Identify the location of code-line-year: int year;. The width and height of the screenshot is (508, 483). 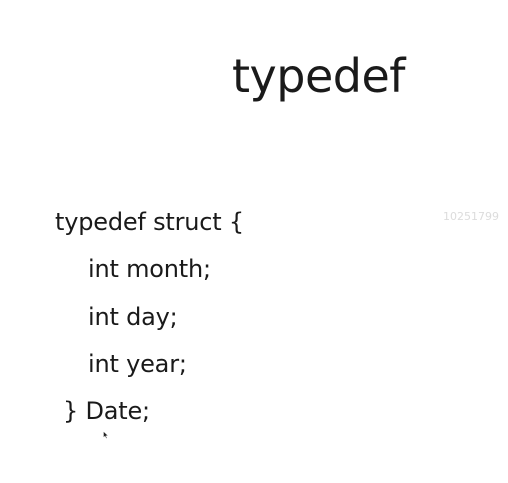
(137, 364).